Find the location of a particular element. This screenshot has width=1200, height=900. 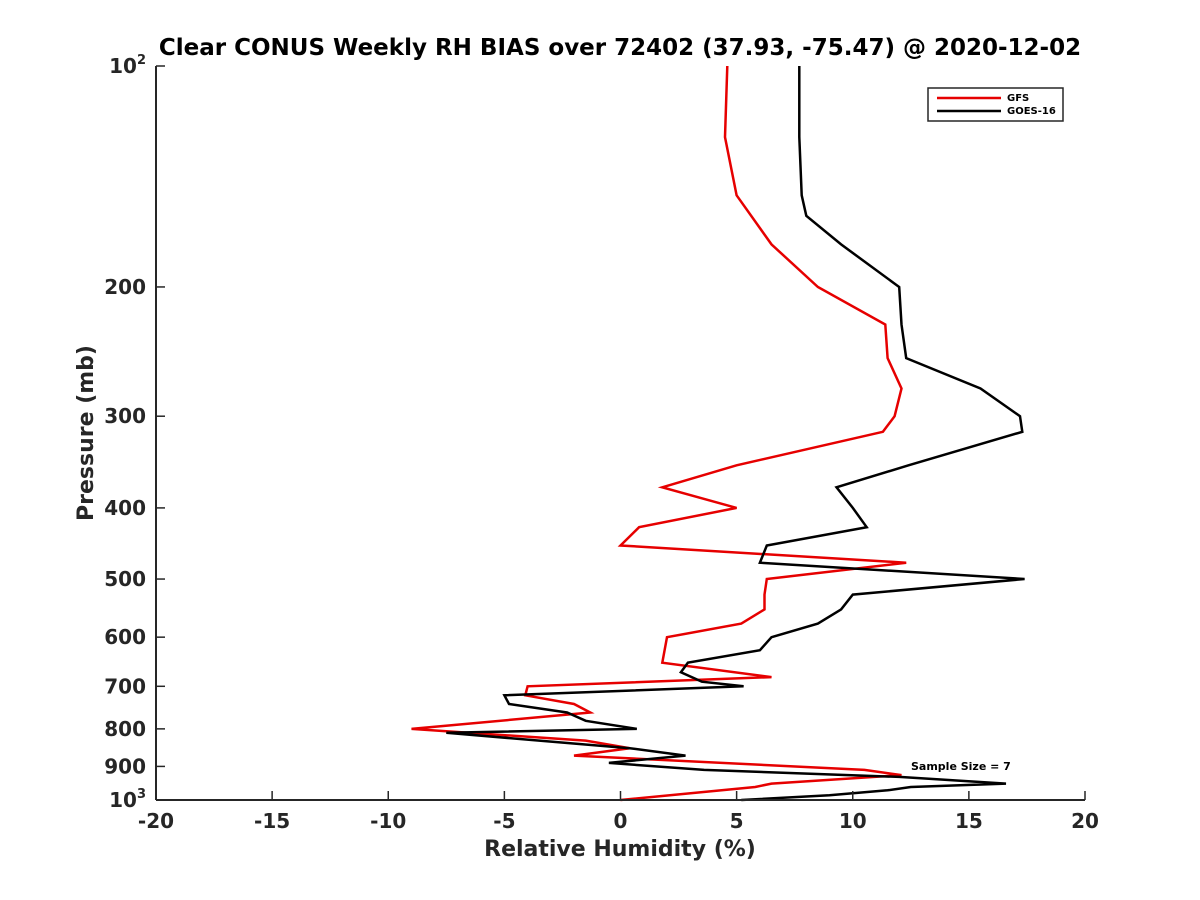

y-tick-label: 10³ is located at coordinates (127, 799).